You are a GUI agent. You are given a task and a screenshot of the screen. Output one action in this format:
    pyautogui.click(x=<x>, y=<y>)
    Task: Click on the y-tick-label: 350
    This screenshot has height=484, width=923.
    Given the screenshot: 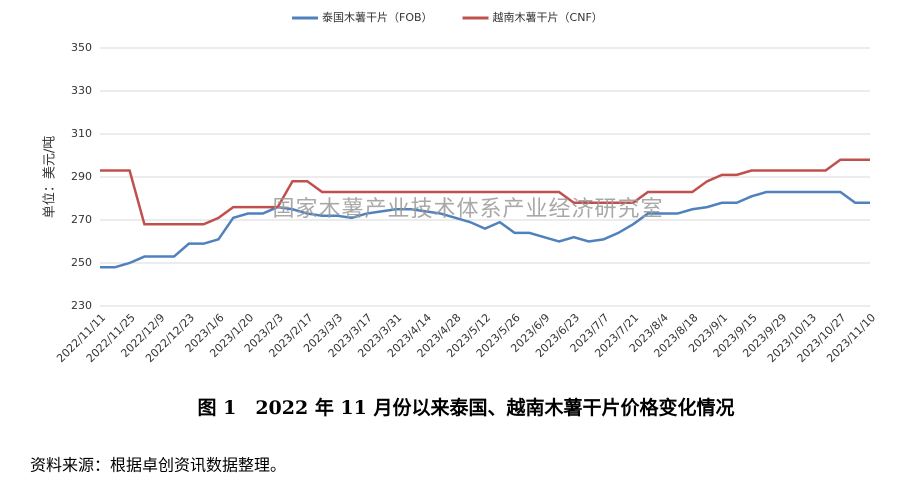 What is the action you would take?
    pyautogui.click(x=81, y=47)
    